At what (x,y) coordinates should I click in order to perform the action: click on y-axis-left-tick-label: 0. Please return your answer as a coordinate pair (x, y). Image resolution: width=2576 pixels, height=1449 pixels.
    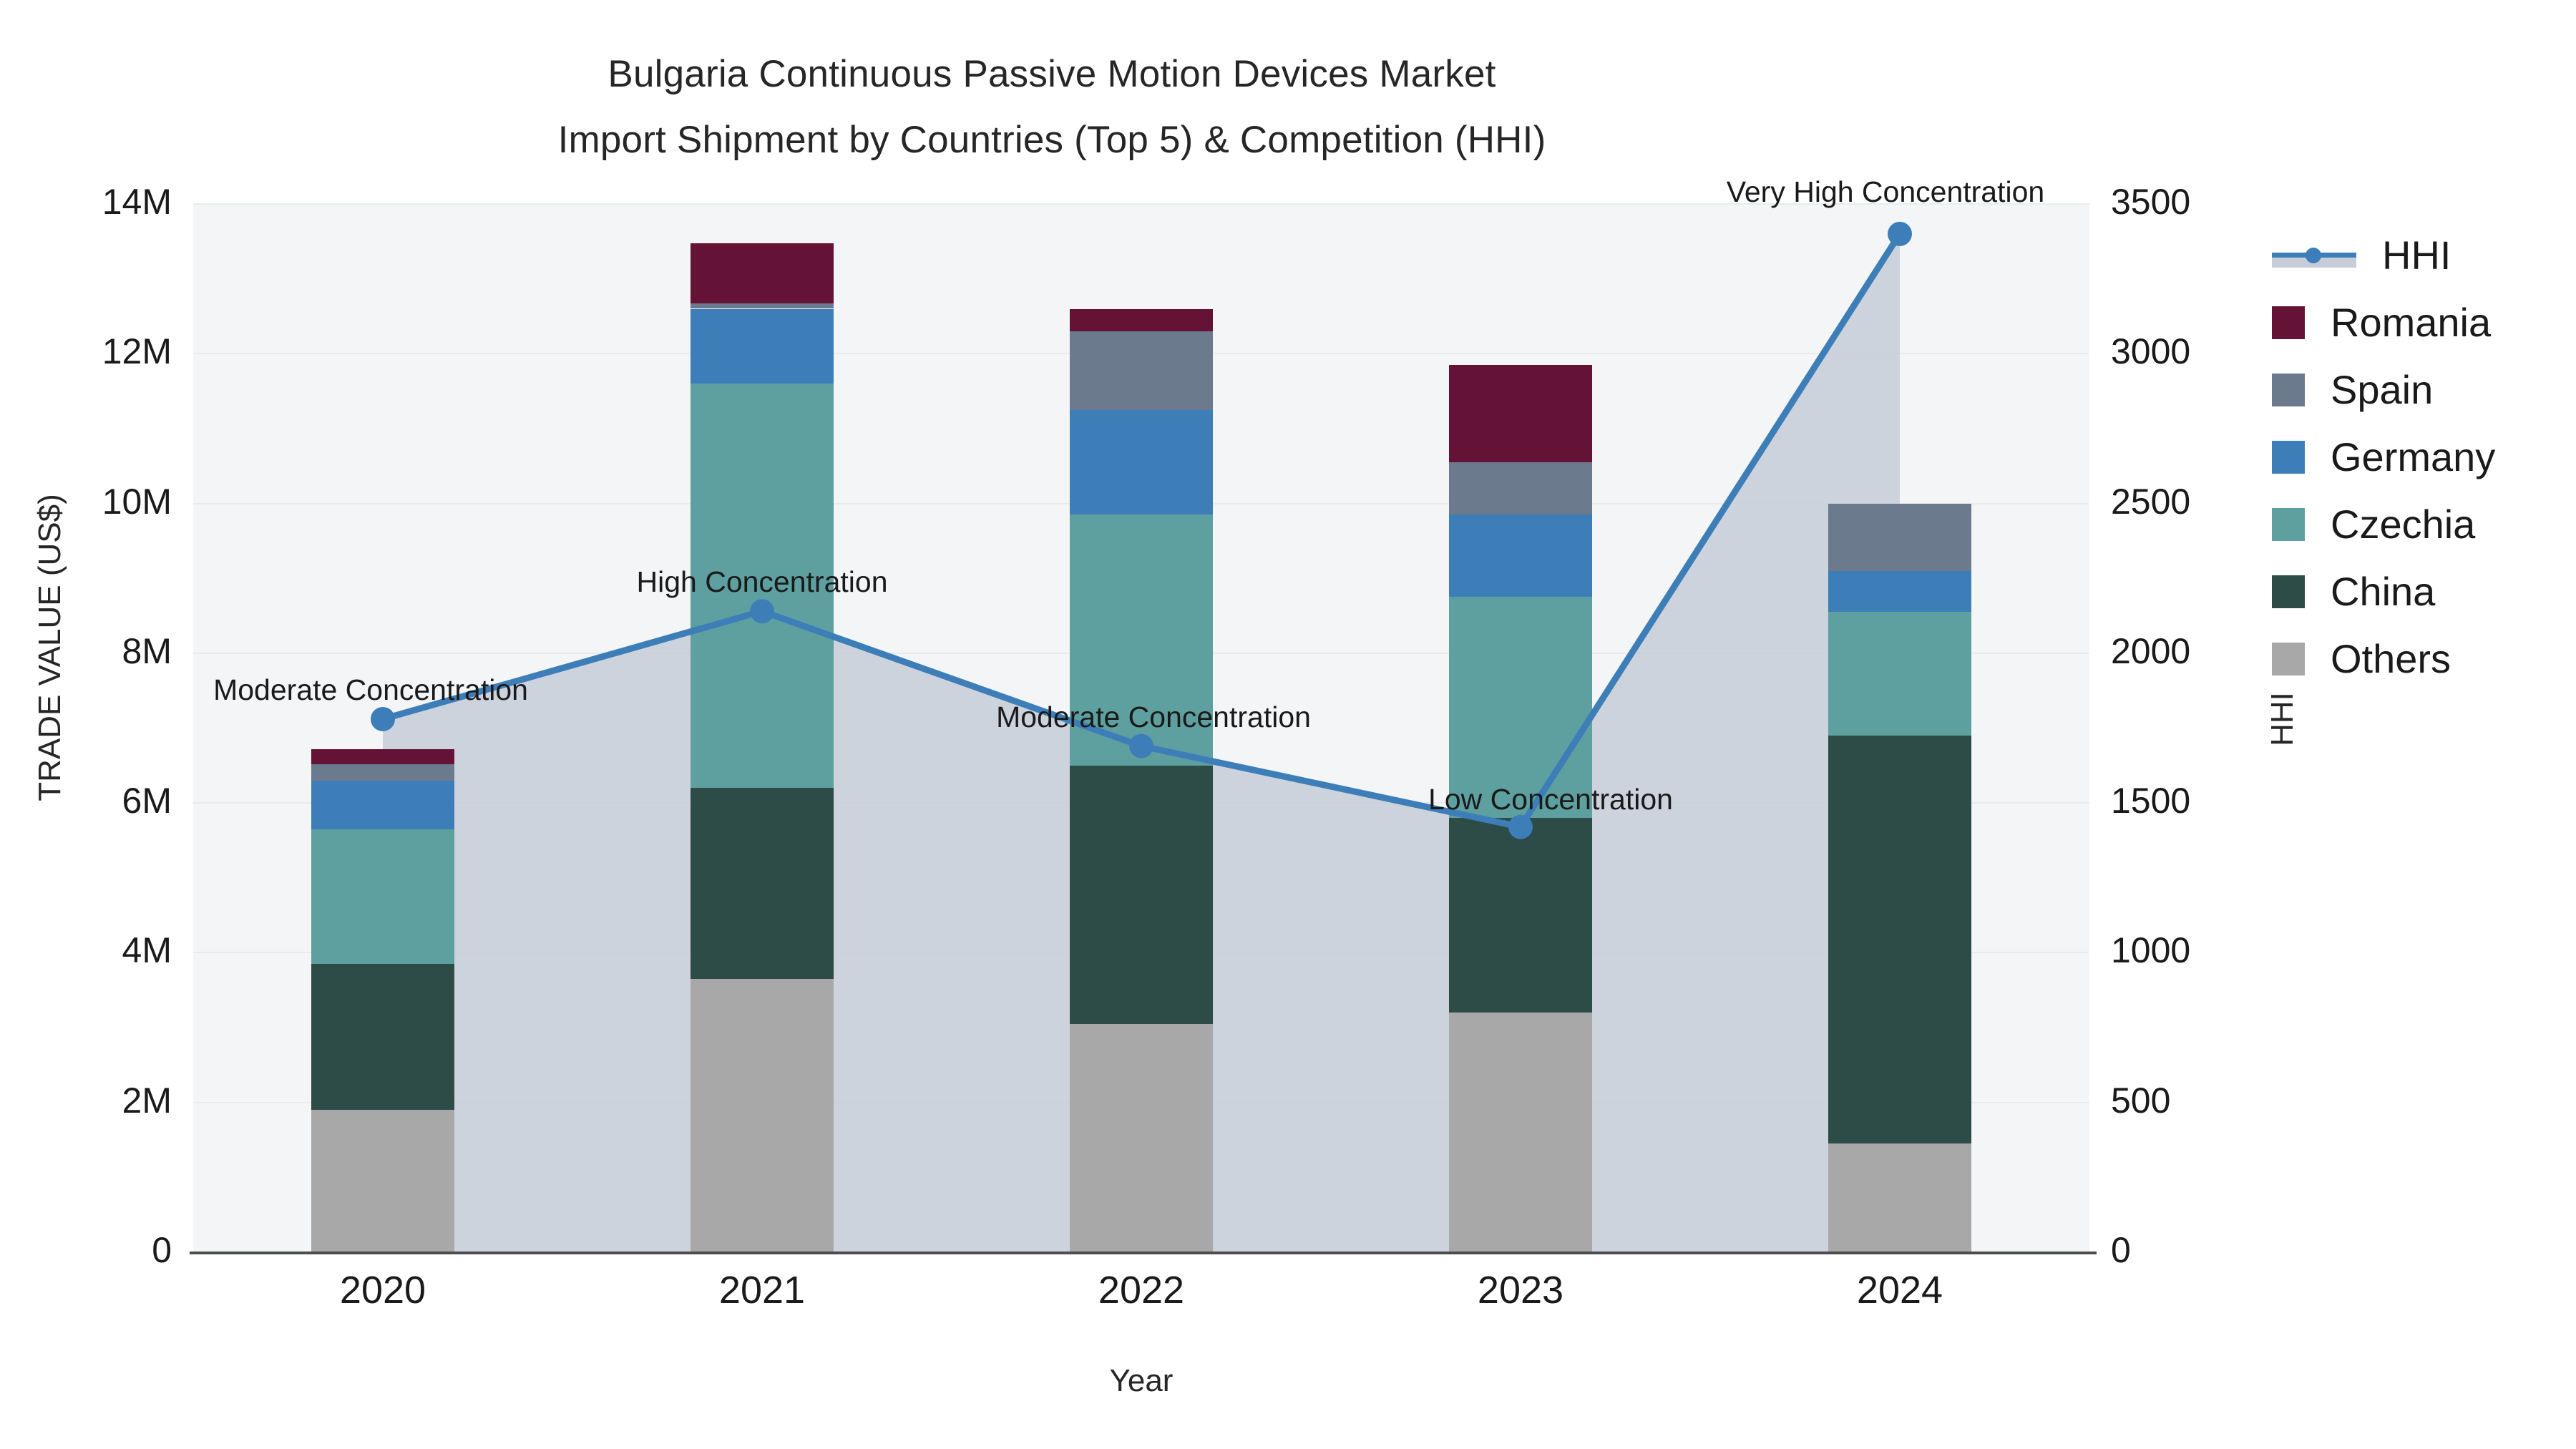
    Looking at the image, I should click on (162, 1250).